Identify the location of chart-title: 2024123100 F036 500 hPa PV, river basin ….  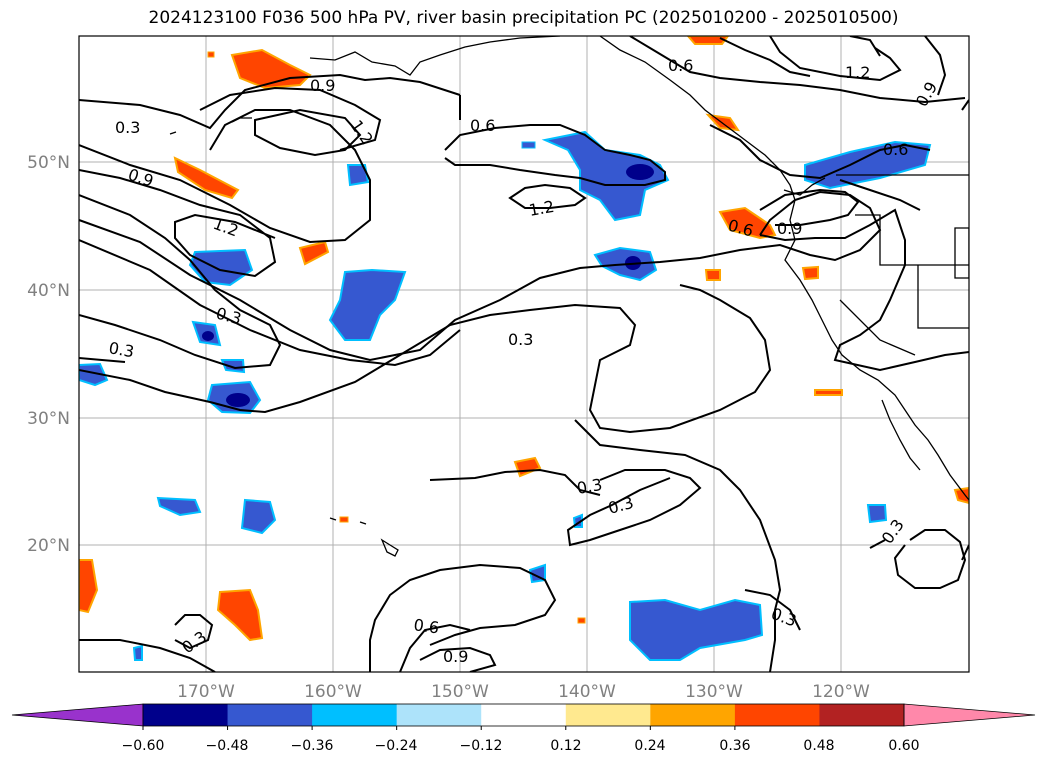
(523, 18).